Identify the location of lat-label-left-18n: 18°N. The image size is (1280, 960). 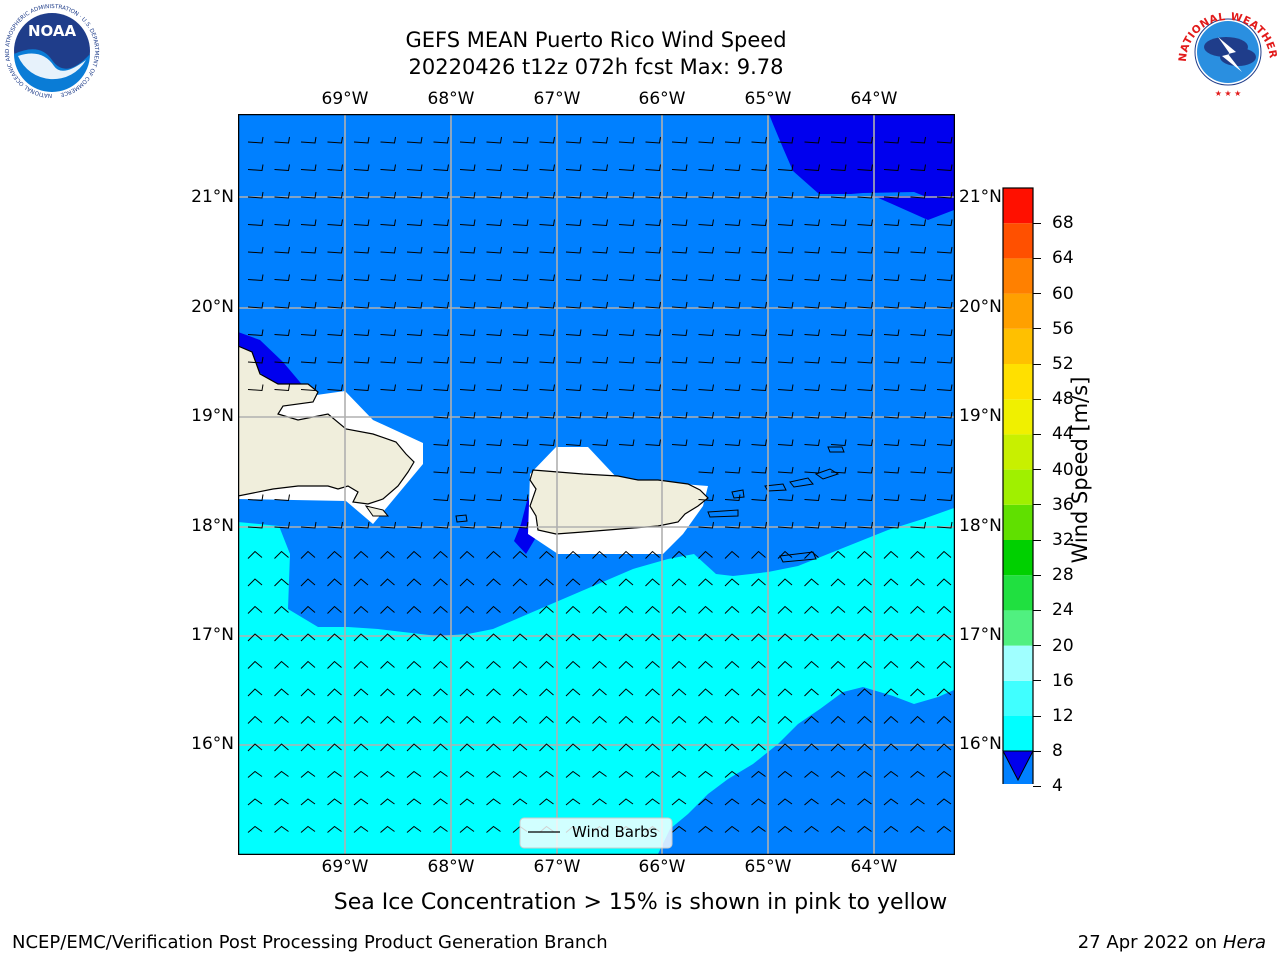
(212, 526).